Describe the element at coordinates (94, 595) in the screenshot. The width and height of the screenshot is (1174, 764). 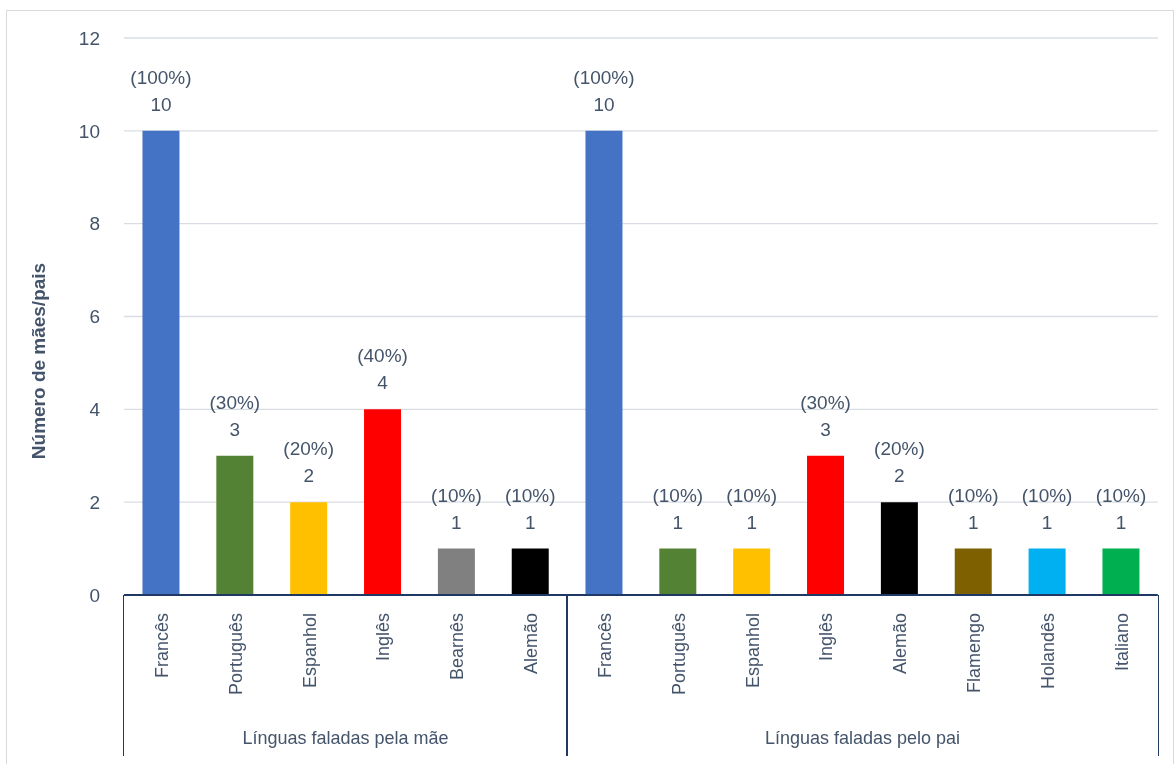
I see `y-tick-label: 0` at that location.